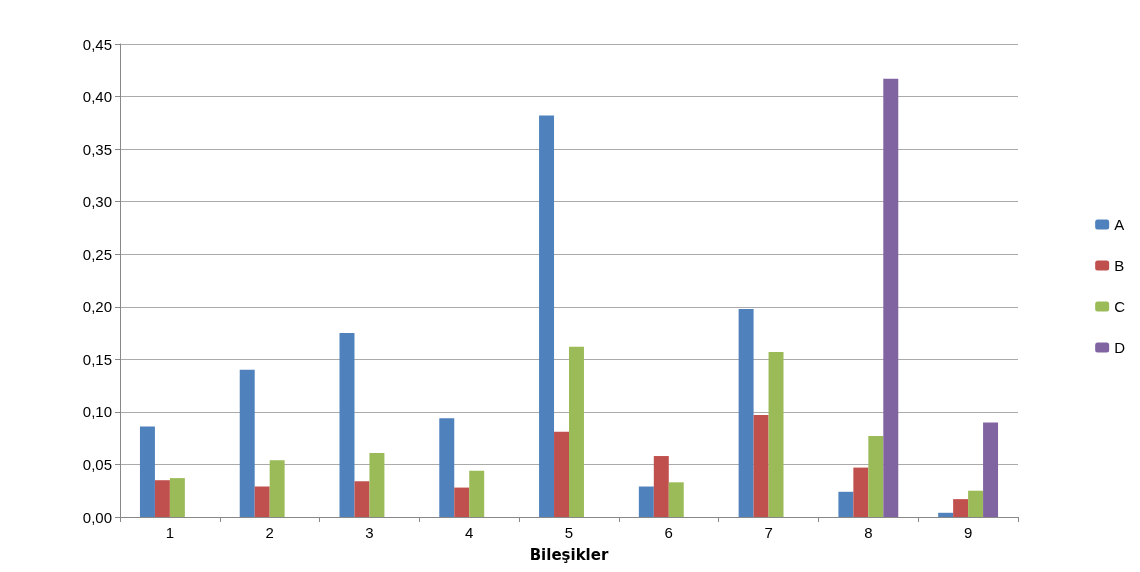 Image resolution: width=1140 pixels, height=572 pixels. What do you see at coordinates (97, 517) in the screenshot?
I see `y-tick-label: 0,00` at bounding box center [97, 517].